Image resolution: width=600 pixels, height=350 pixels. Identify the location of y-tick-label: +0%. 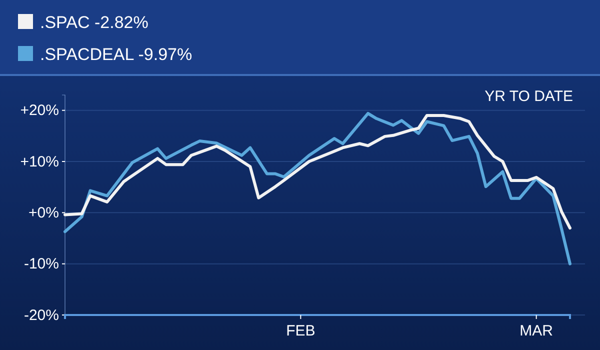
(43, 213).